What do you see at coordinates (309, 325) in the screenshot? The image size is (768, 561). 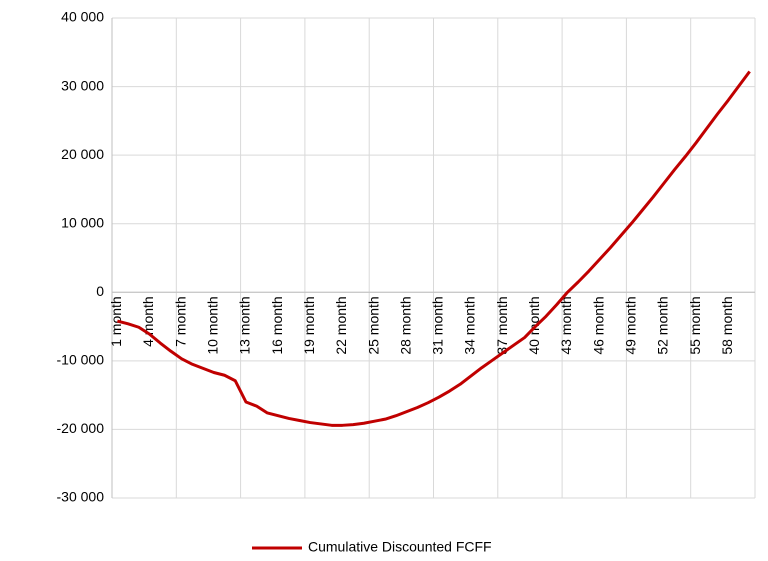 I see `x-tick-label: 19 month` at bounding box center [309, 325].